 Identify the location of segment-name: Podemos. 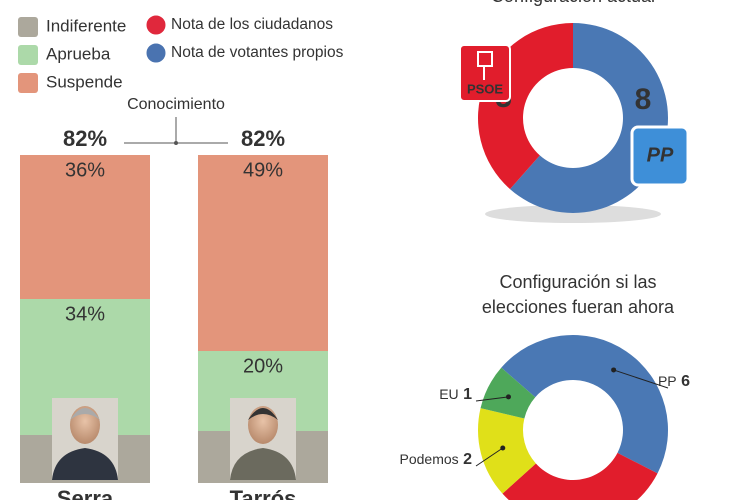
(429, 459).